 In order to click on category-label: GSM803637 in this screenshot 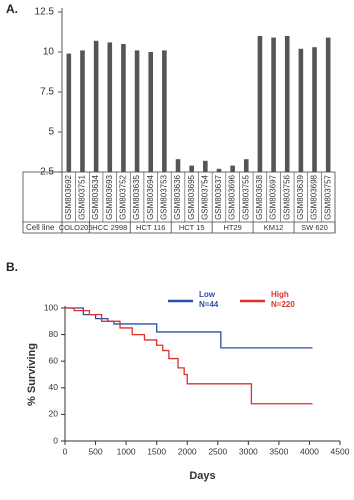, I will do `click(218, 196)`.